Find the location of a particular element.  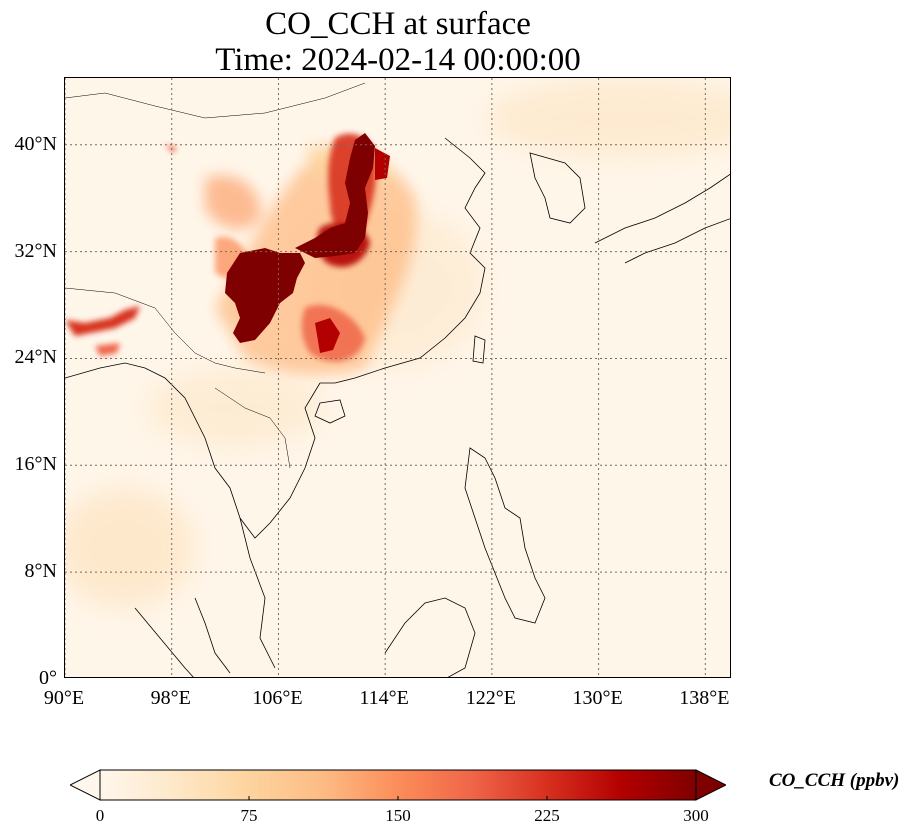

lat-tick-label: 16°N is located at coordinates (35, 464).